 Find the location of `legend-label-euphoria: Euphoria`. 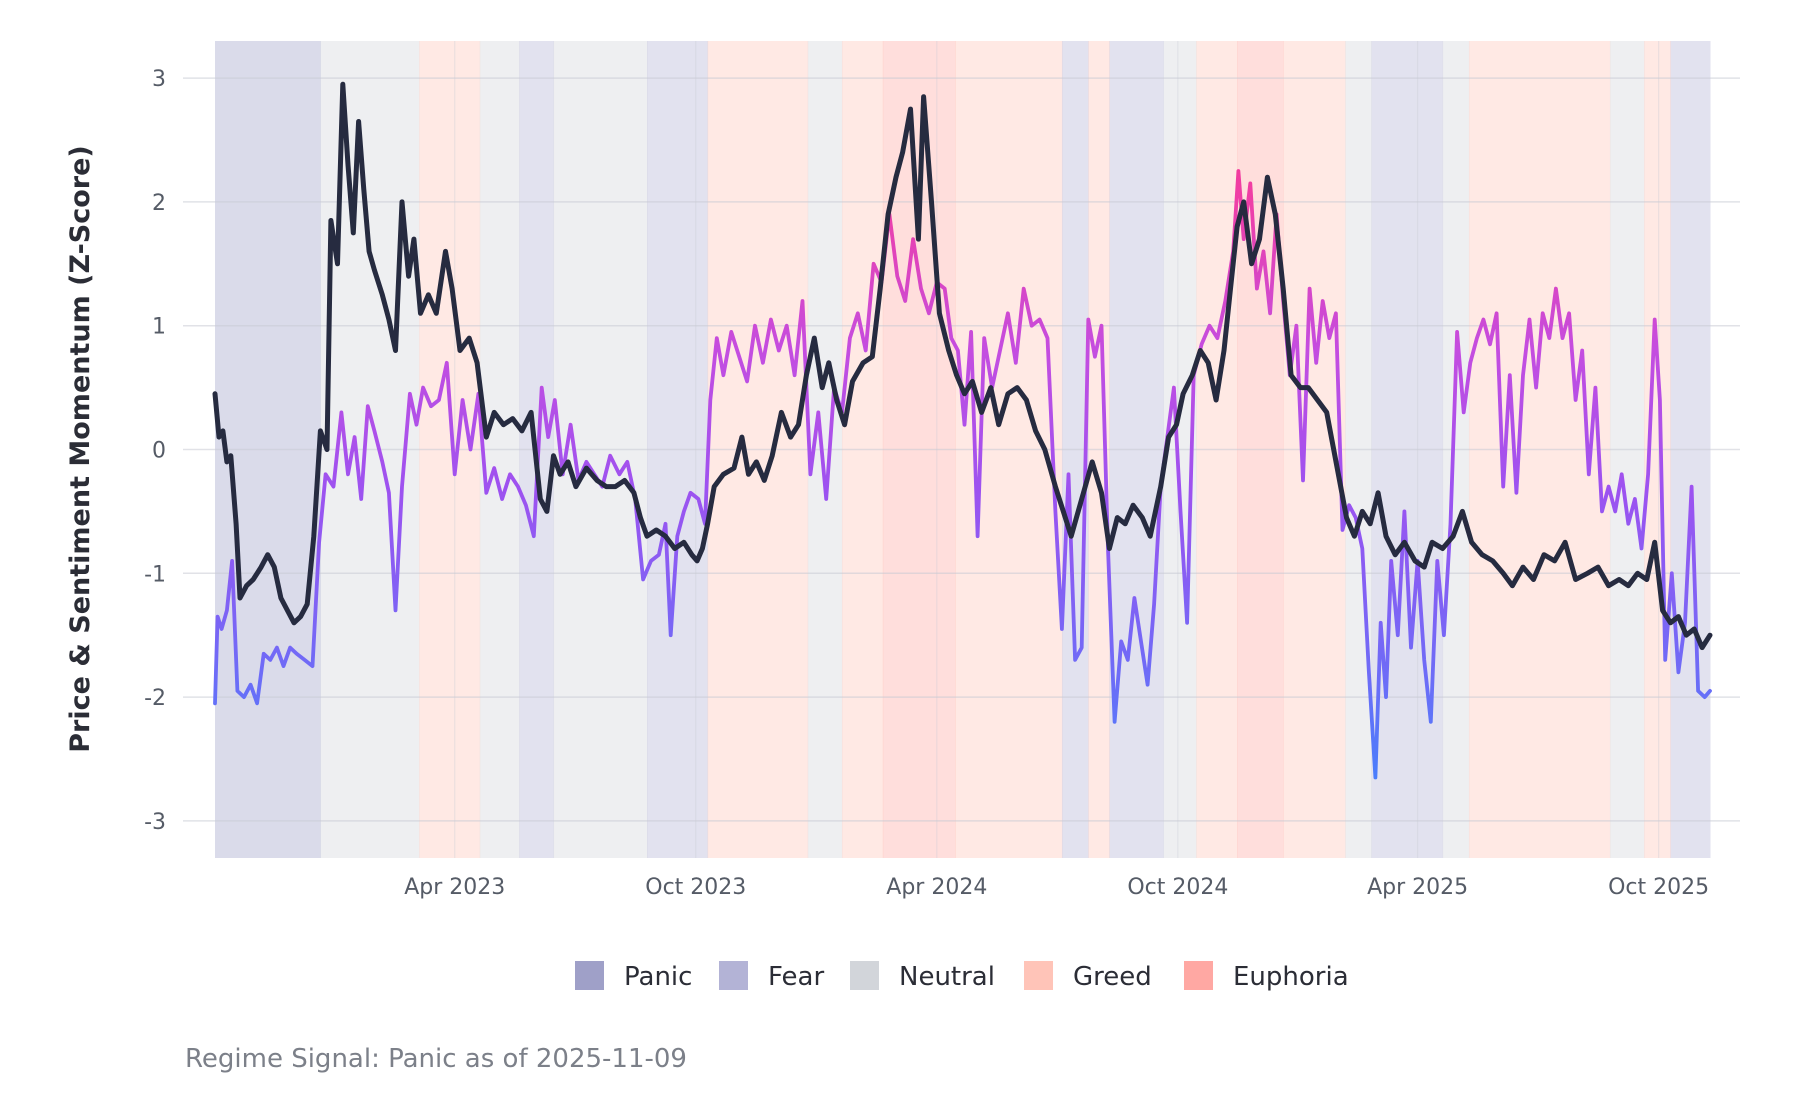

legend-label-euphoria: Euphoria is located at coordinates (1291, 977).